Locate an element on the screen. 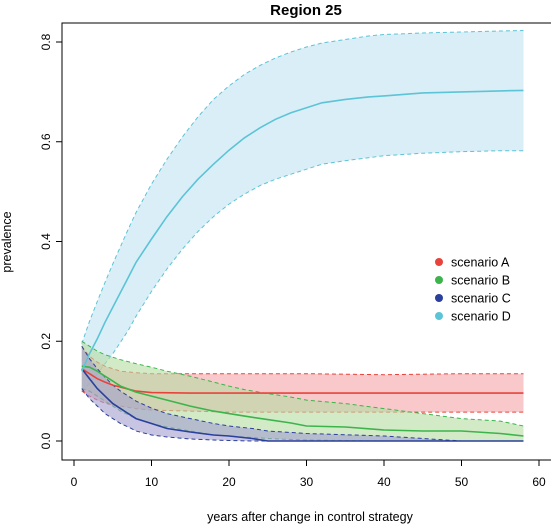 The height and width of the screenshot is (524, 551). scenario-a-legend-marker is located at coordinates (439, 262).